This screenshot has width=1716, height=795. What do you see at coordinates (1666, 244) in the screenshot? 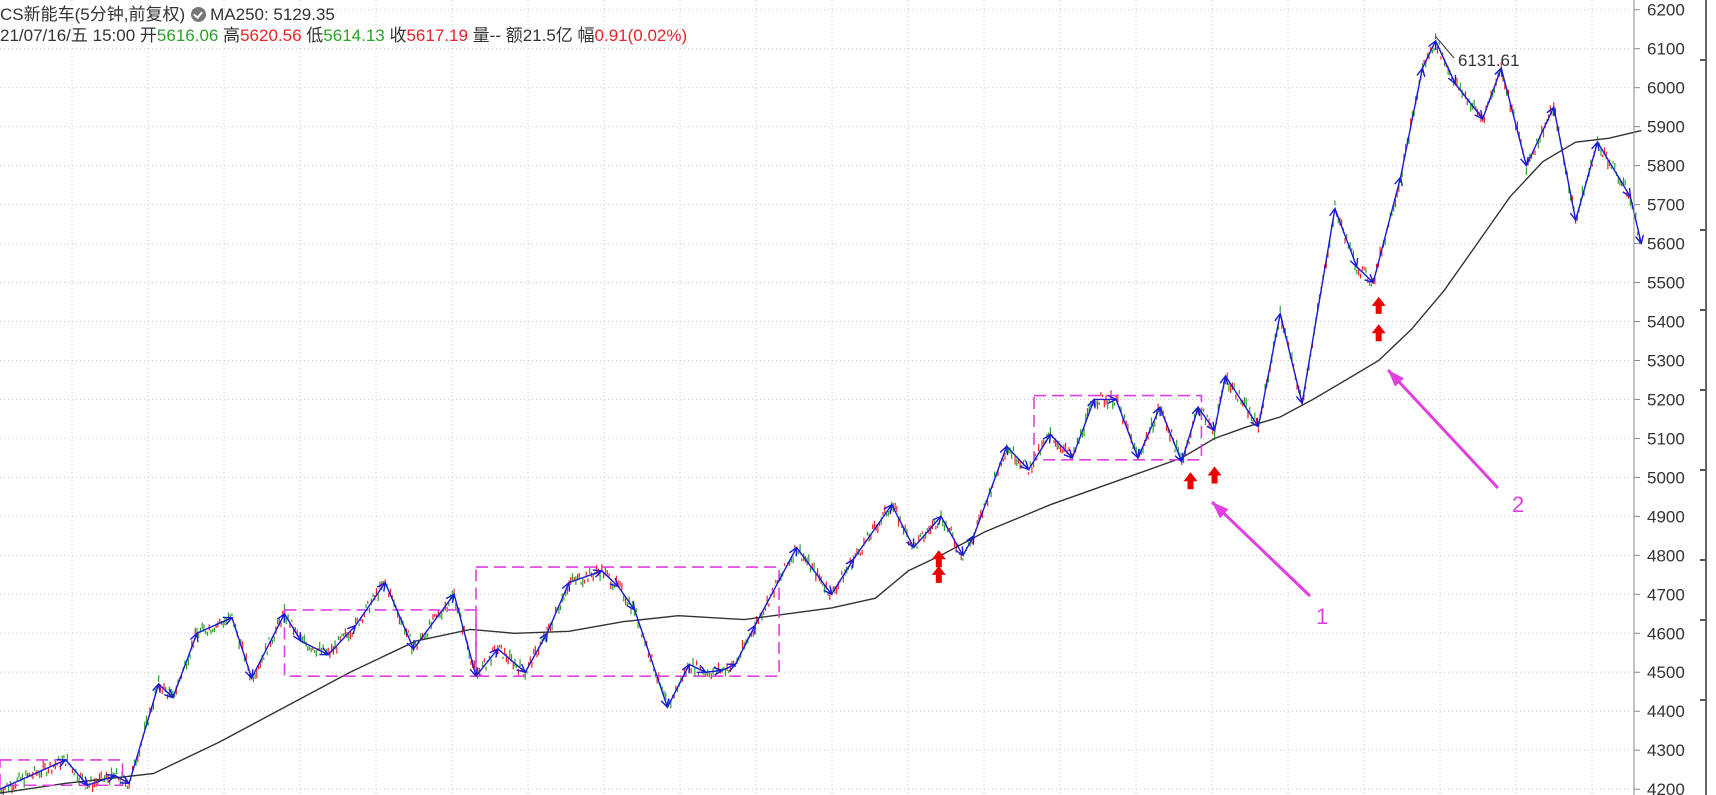
I see `y-tick-label: 5600` at bounding box center [1666, 244].